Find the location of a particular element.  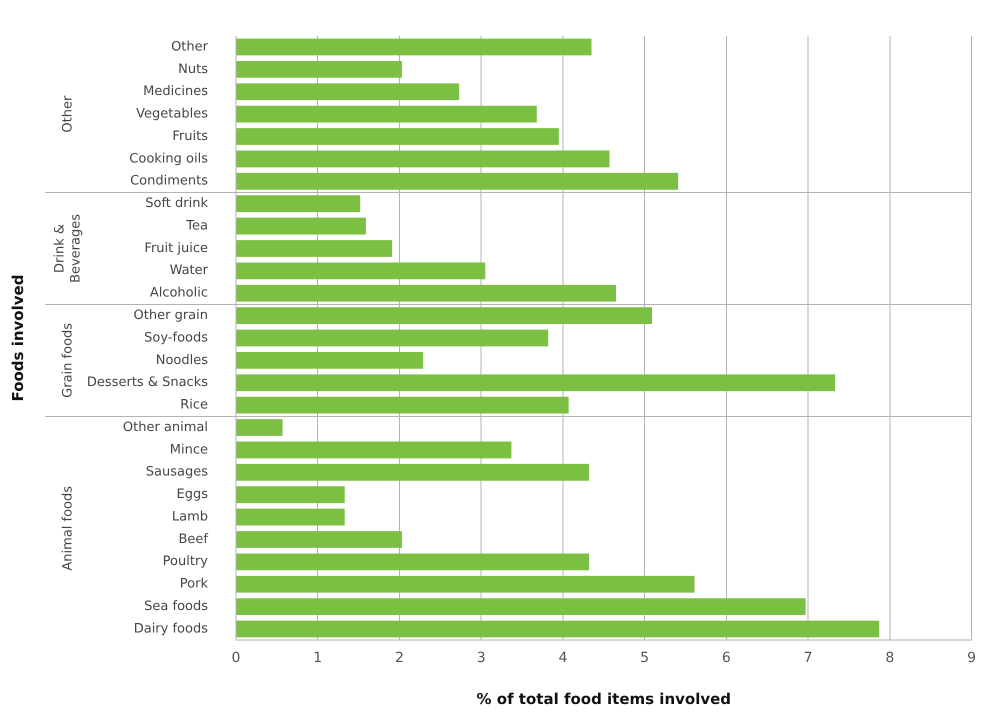

y-tick-label: Desserts & Snacks is located at coordinates (147, 382).